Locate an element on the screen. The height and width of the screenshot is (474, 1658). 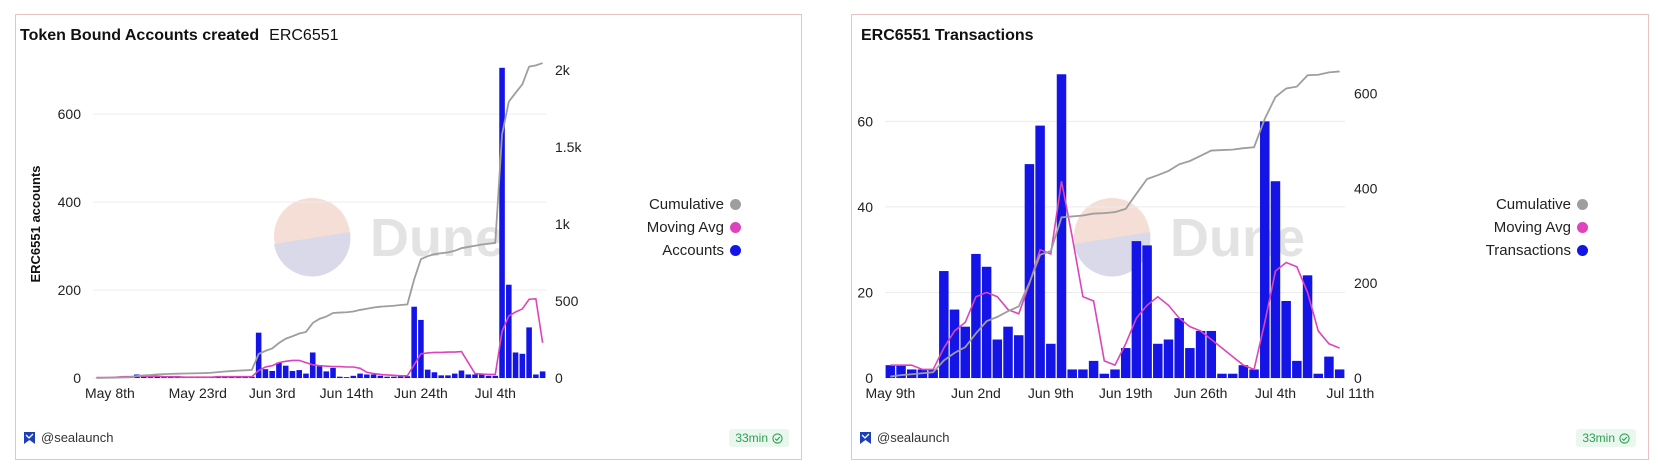
legend-item: Accounts is located at coordinates (681, 250).